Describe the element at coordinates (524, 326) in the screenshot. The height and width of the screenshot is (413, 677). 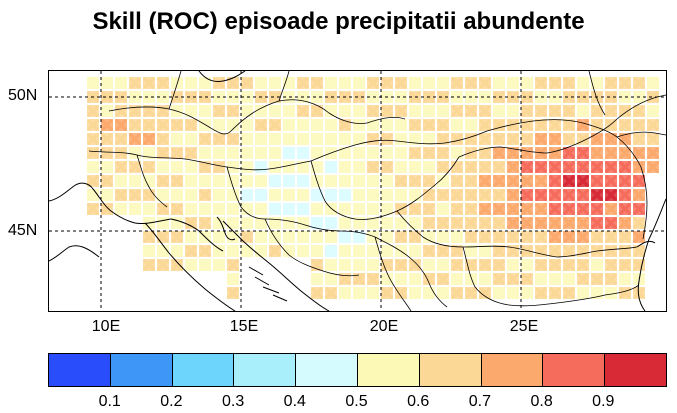
I see `lon-label: 25E` at that location.